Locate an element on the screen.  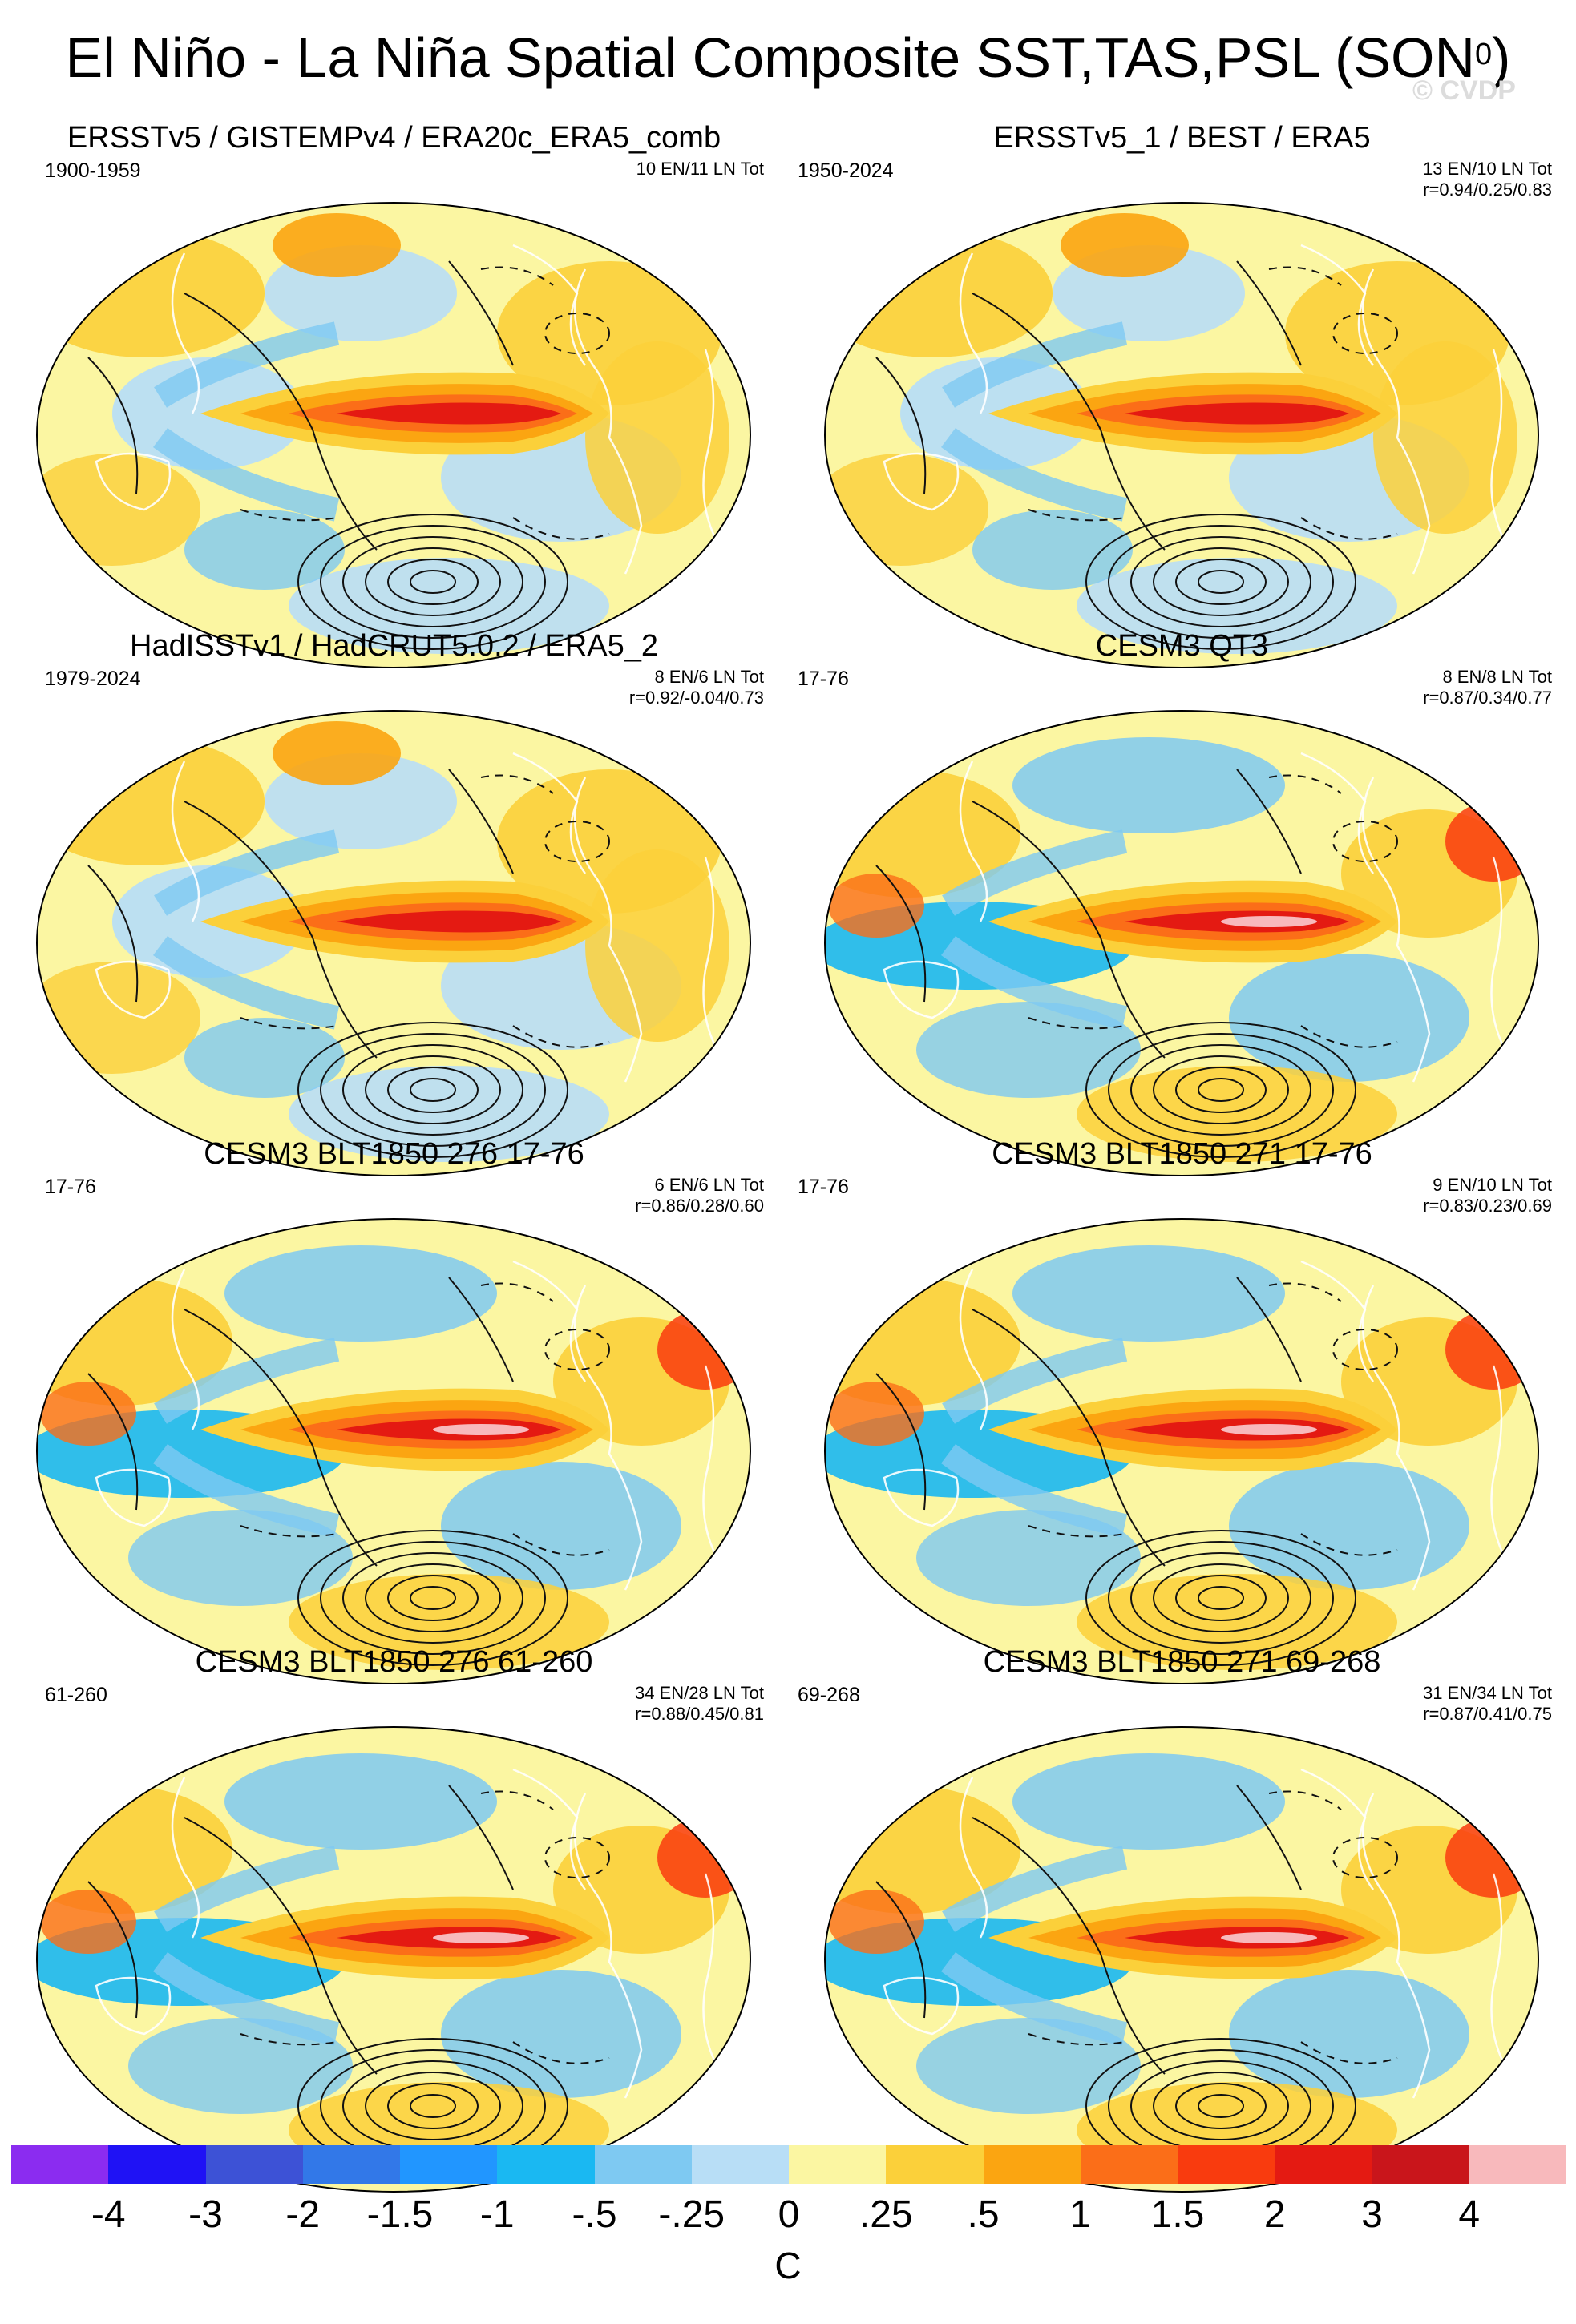
colorbar-tick-labels: -4 -3 -2 -1.5 -1 -.5 -.25 0 .25 .5 1 1.5 2 3 4 is located at coordinates (788, 2217).